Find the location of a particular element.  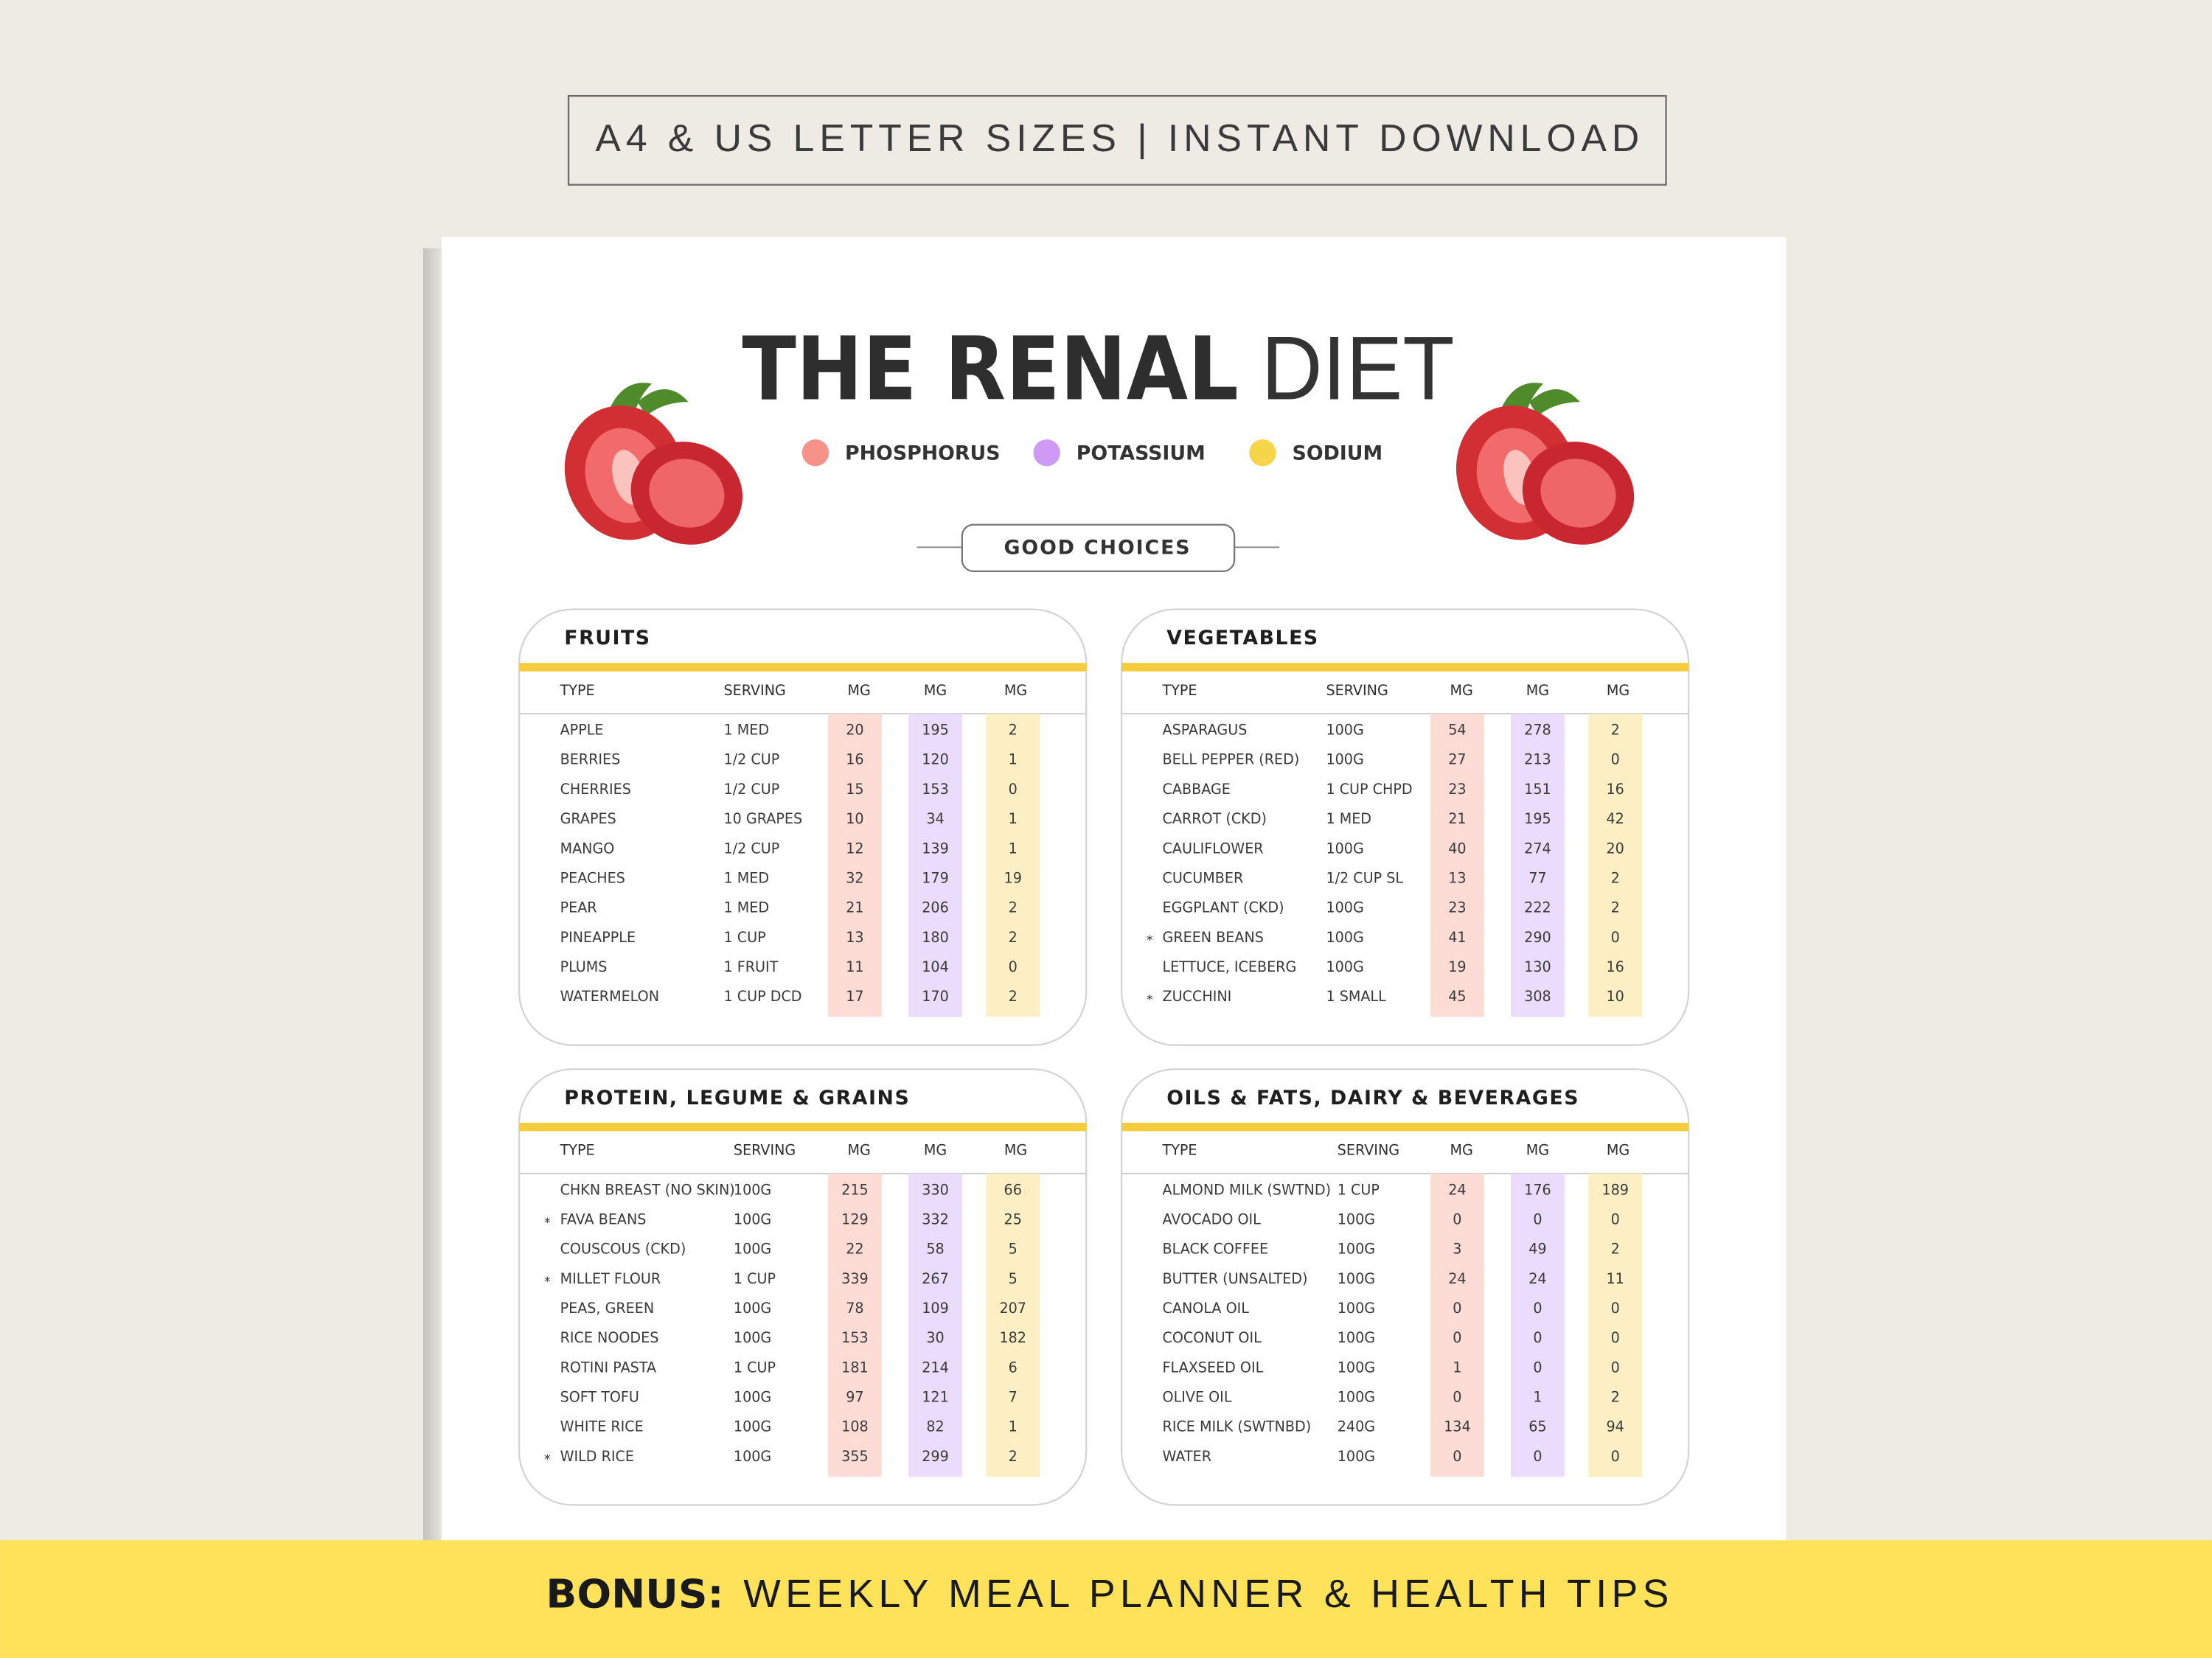

serving: 10 GRAPES is located at coordinates (763, 818).